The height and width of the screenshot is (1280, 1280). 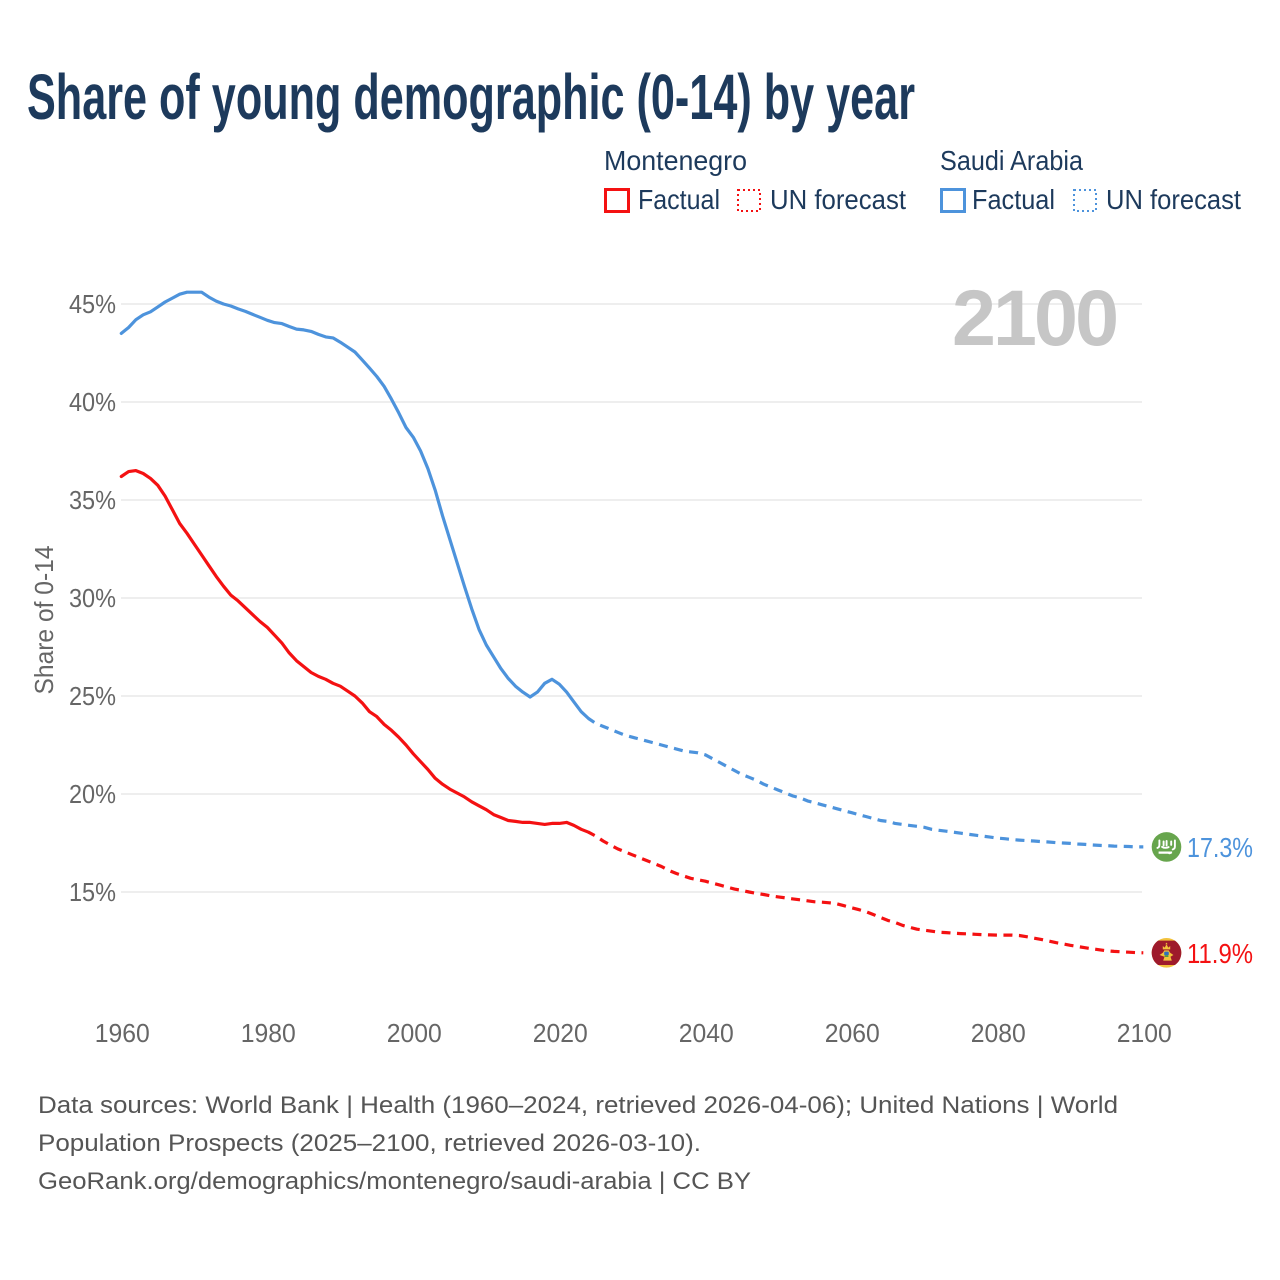 I want to click on svg-text: 40%, so click(x=92, y=402).